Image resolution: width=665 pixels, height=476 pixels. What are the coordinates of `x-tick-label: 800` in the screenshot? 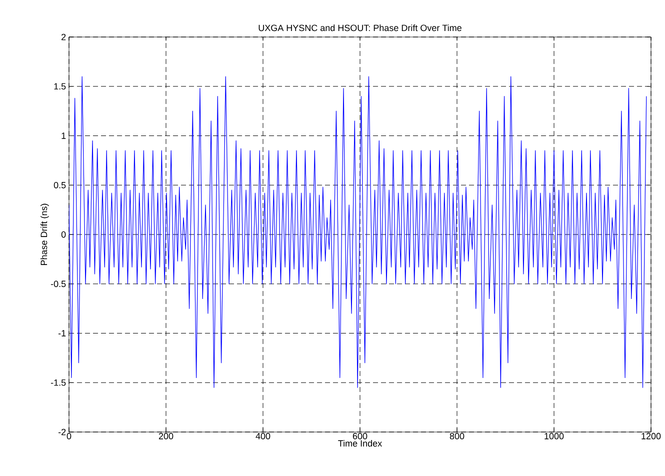 It's located at (457, 436).